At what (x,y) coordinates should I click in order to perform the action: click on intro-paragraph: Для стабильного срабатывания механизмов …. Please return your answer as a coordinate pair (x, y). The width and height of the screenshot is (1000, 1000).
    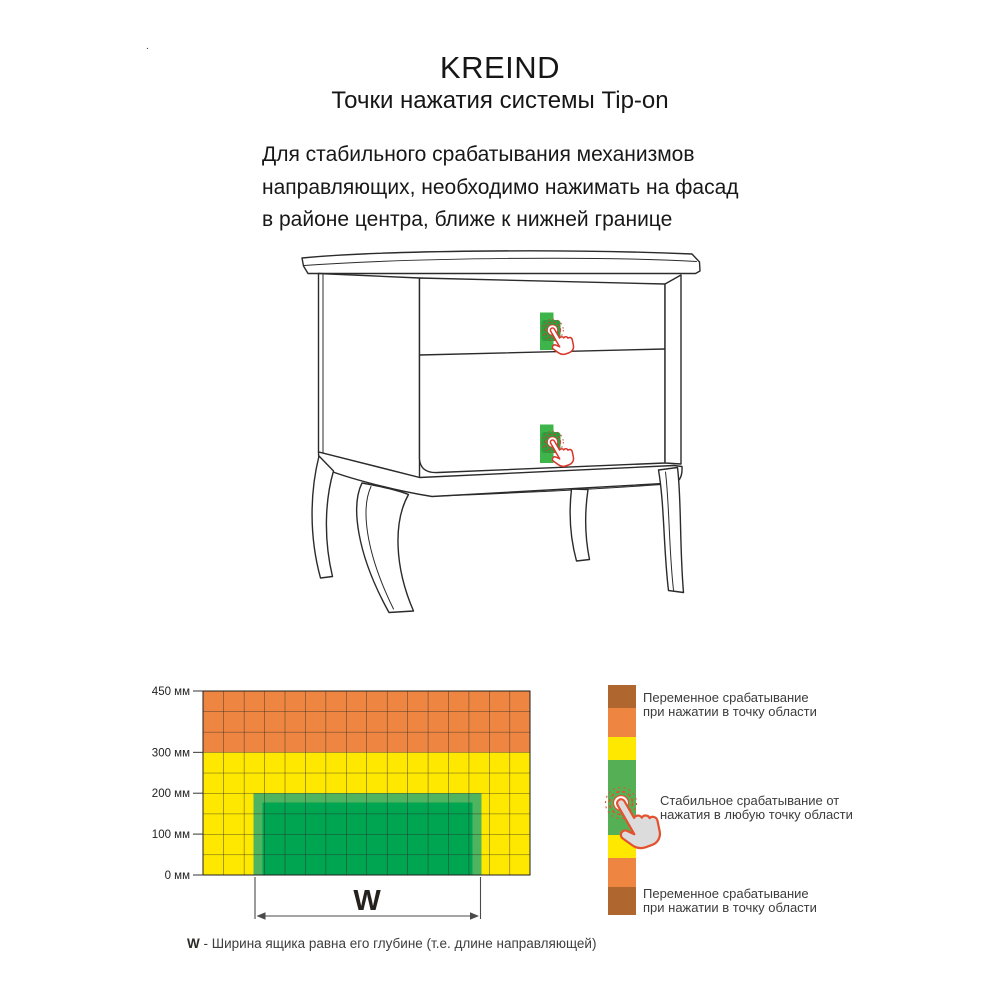
    Looking at the image, I should click on (522, 188).